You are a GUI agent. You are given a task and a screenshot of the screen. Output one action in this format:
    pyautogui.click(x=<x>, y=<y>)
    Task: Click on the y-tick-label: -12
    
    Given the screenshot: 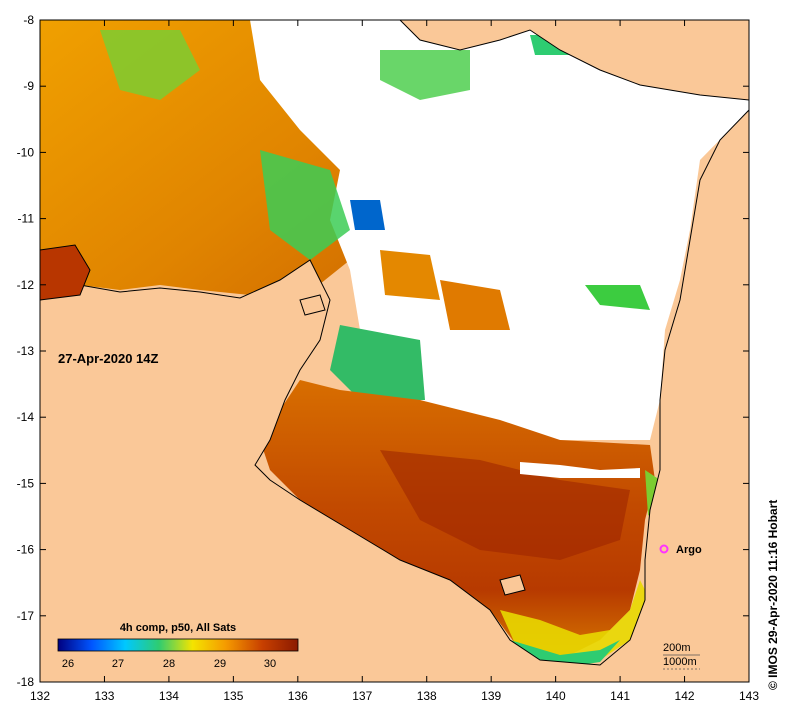 What is the action you would take?
    pyautogui.click(x=26, y=285)
    